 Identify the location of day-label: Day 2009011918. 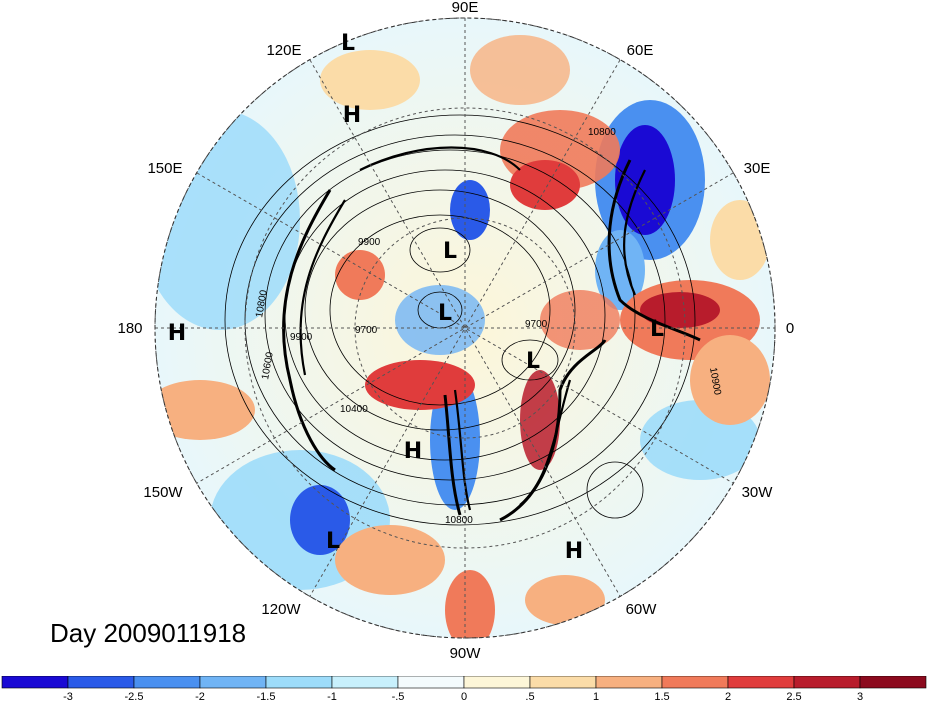
(148, 633).